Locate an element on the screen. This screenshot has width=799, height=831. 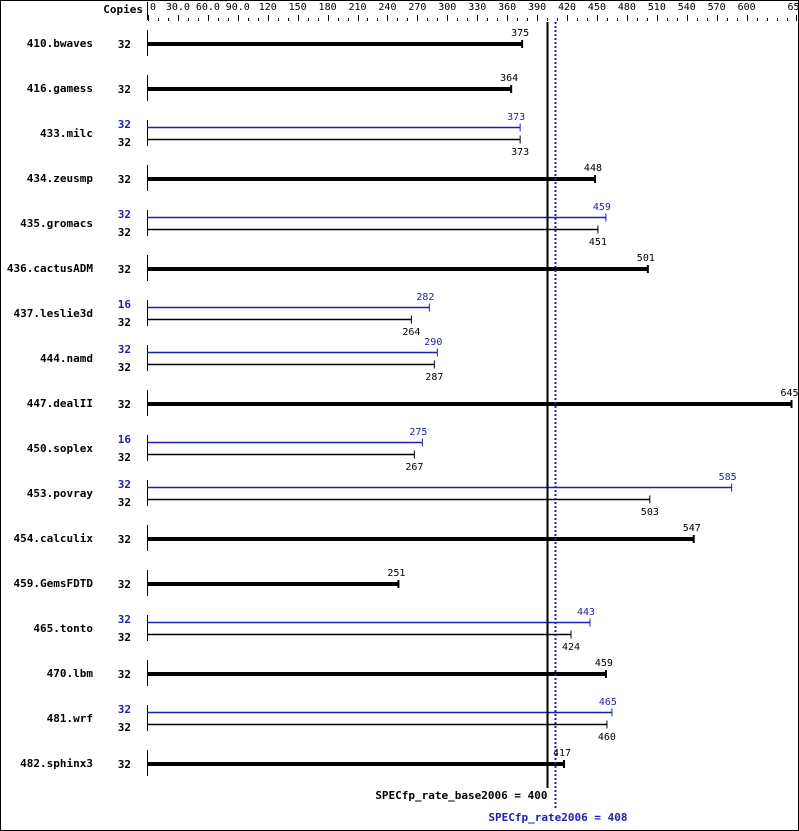
benchmark-name: 436.cactusADM is located at coordinates (50, 268).